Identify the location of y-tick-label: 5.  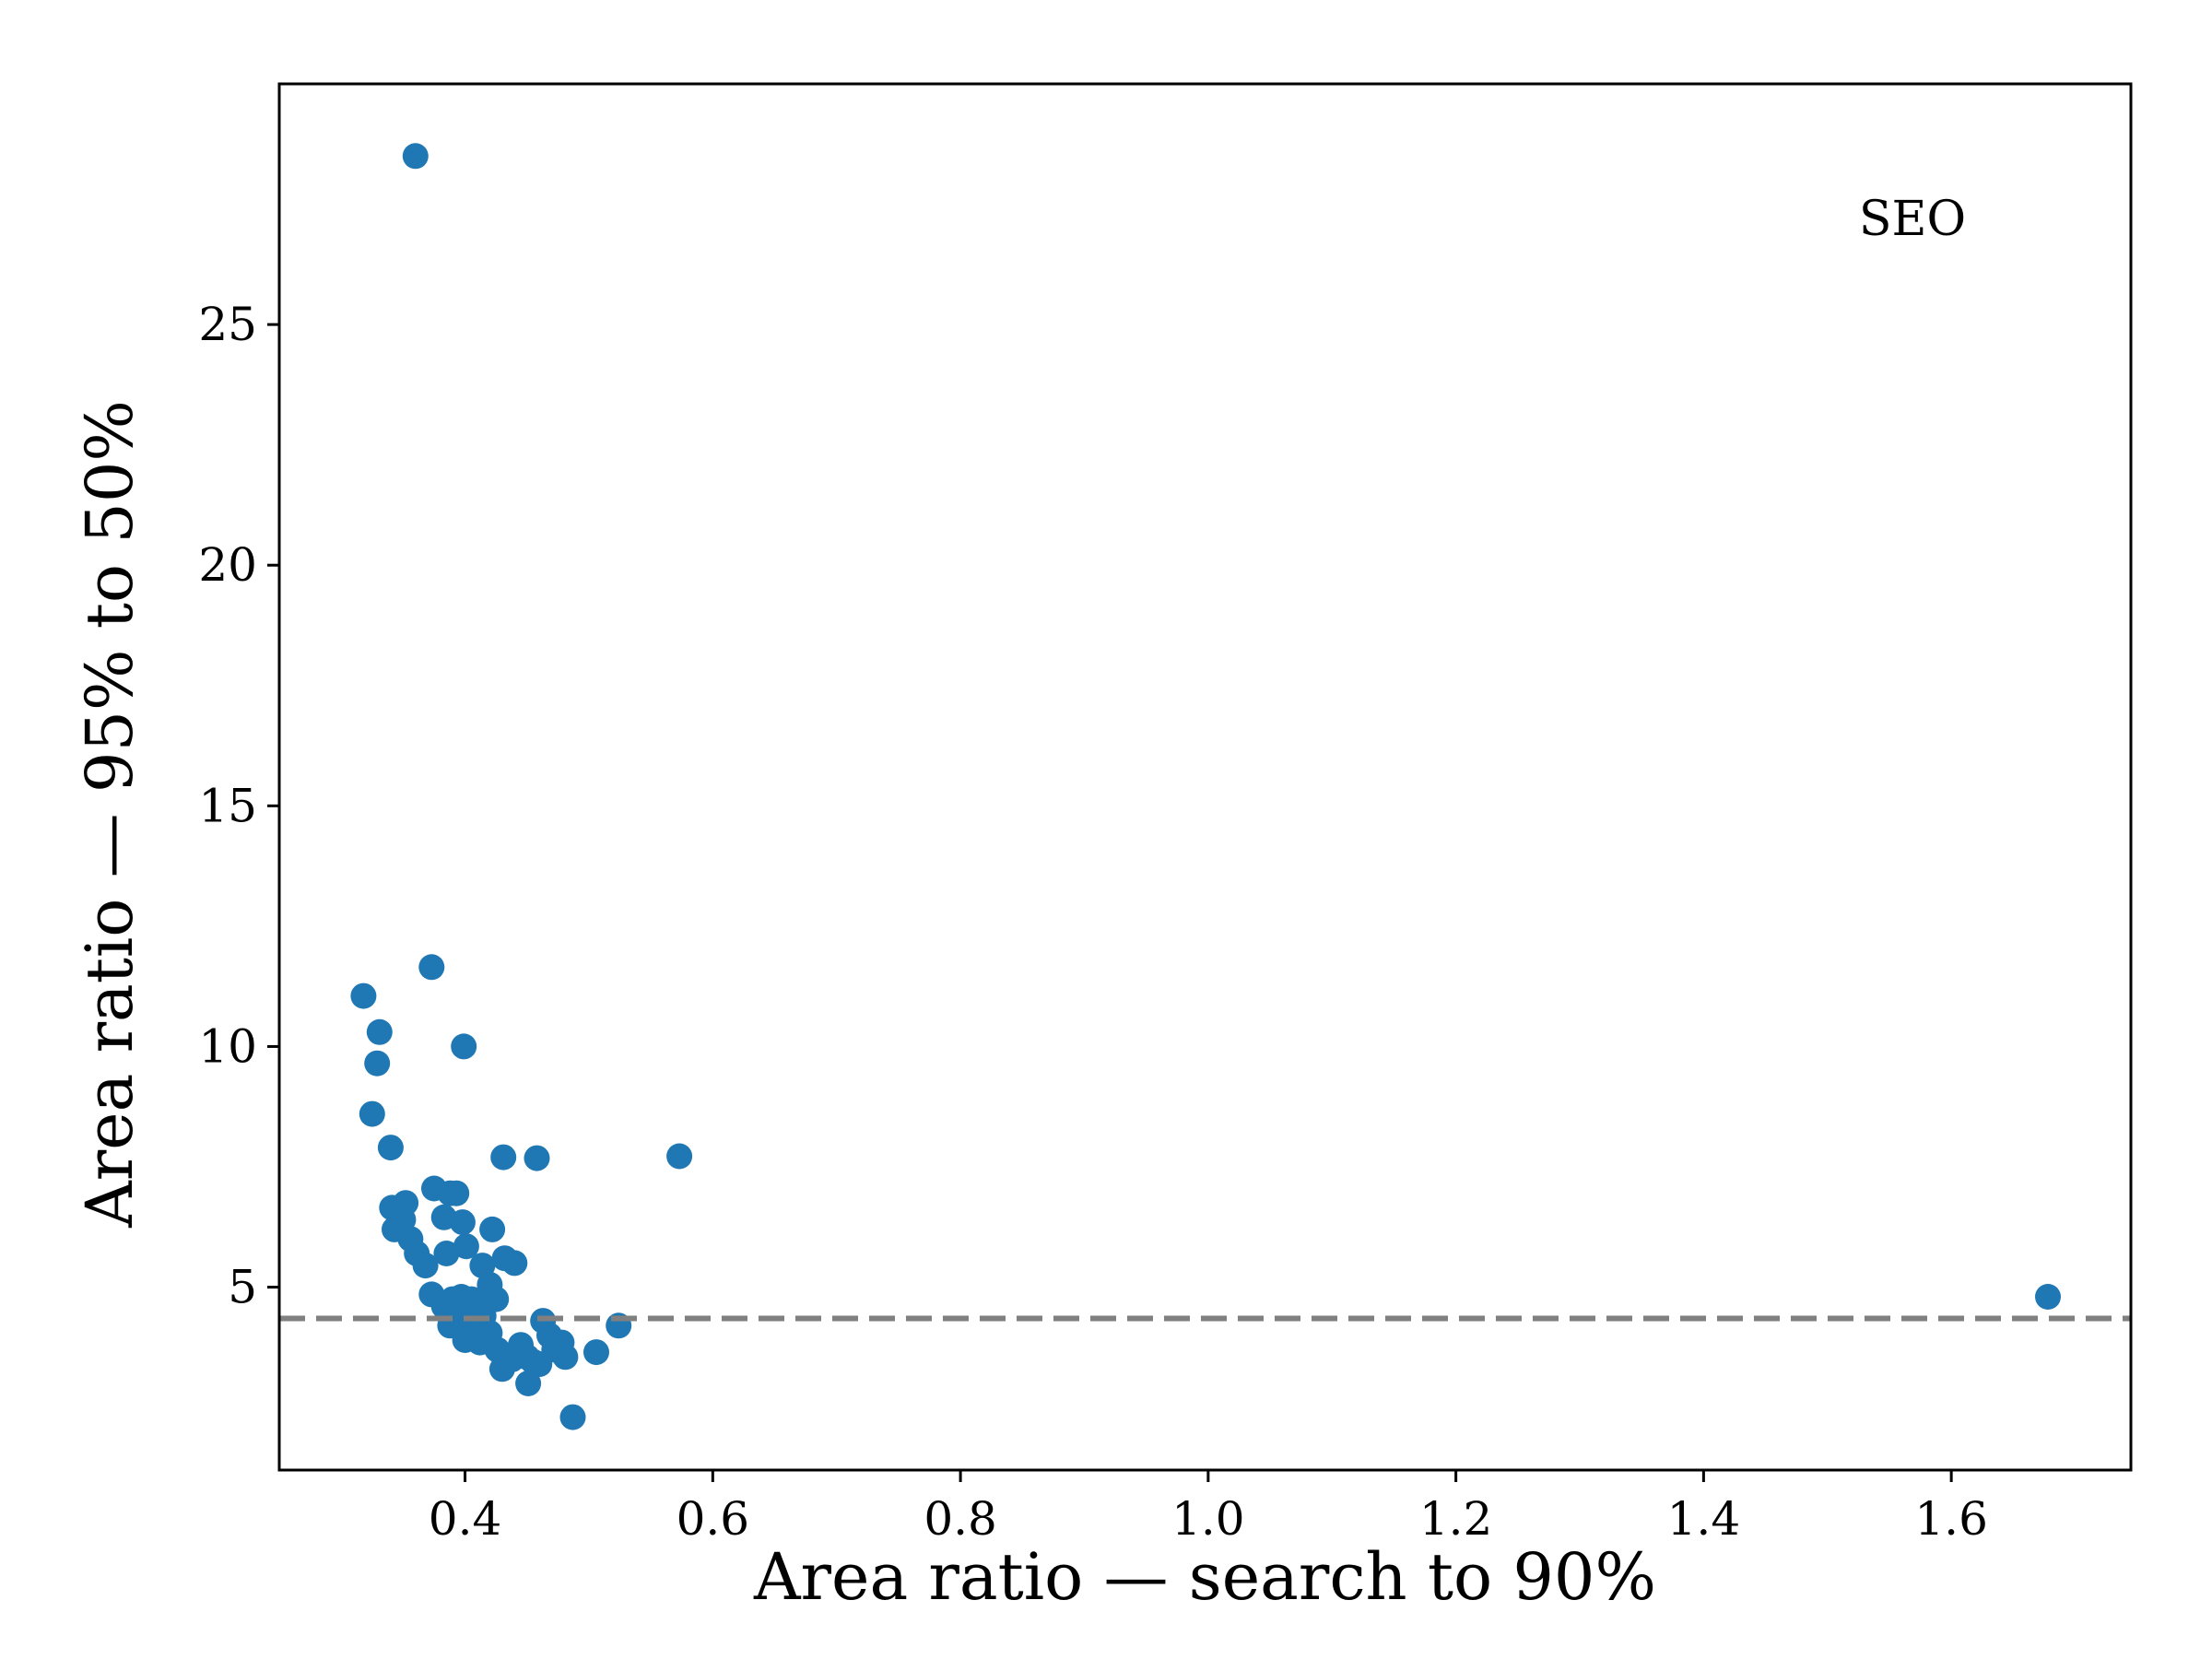
(242, 1287).